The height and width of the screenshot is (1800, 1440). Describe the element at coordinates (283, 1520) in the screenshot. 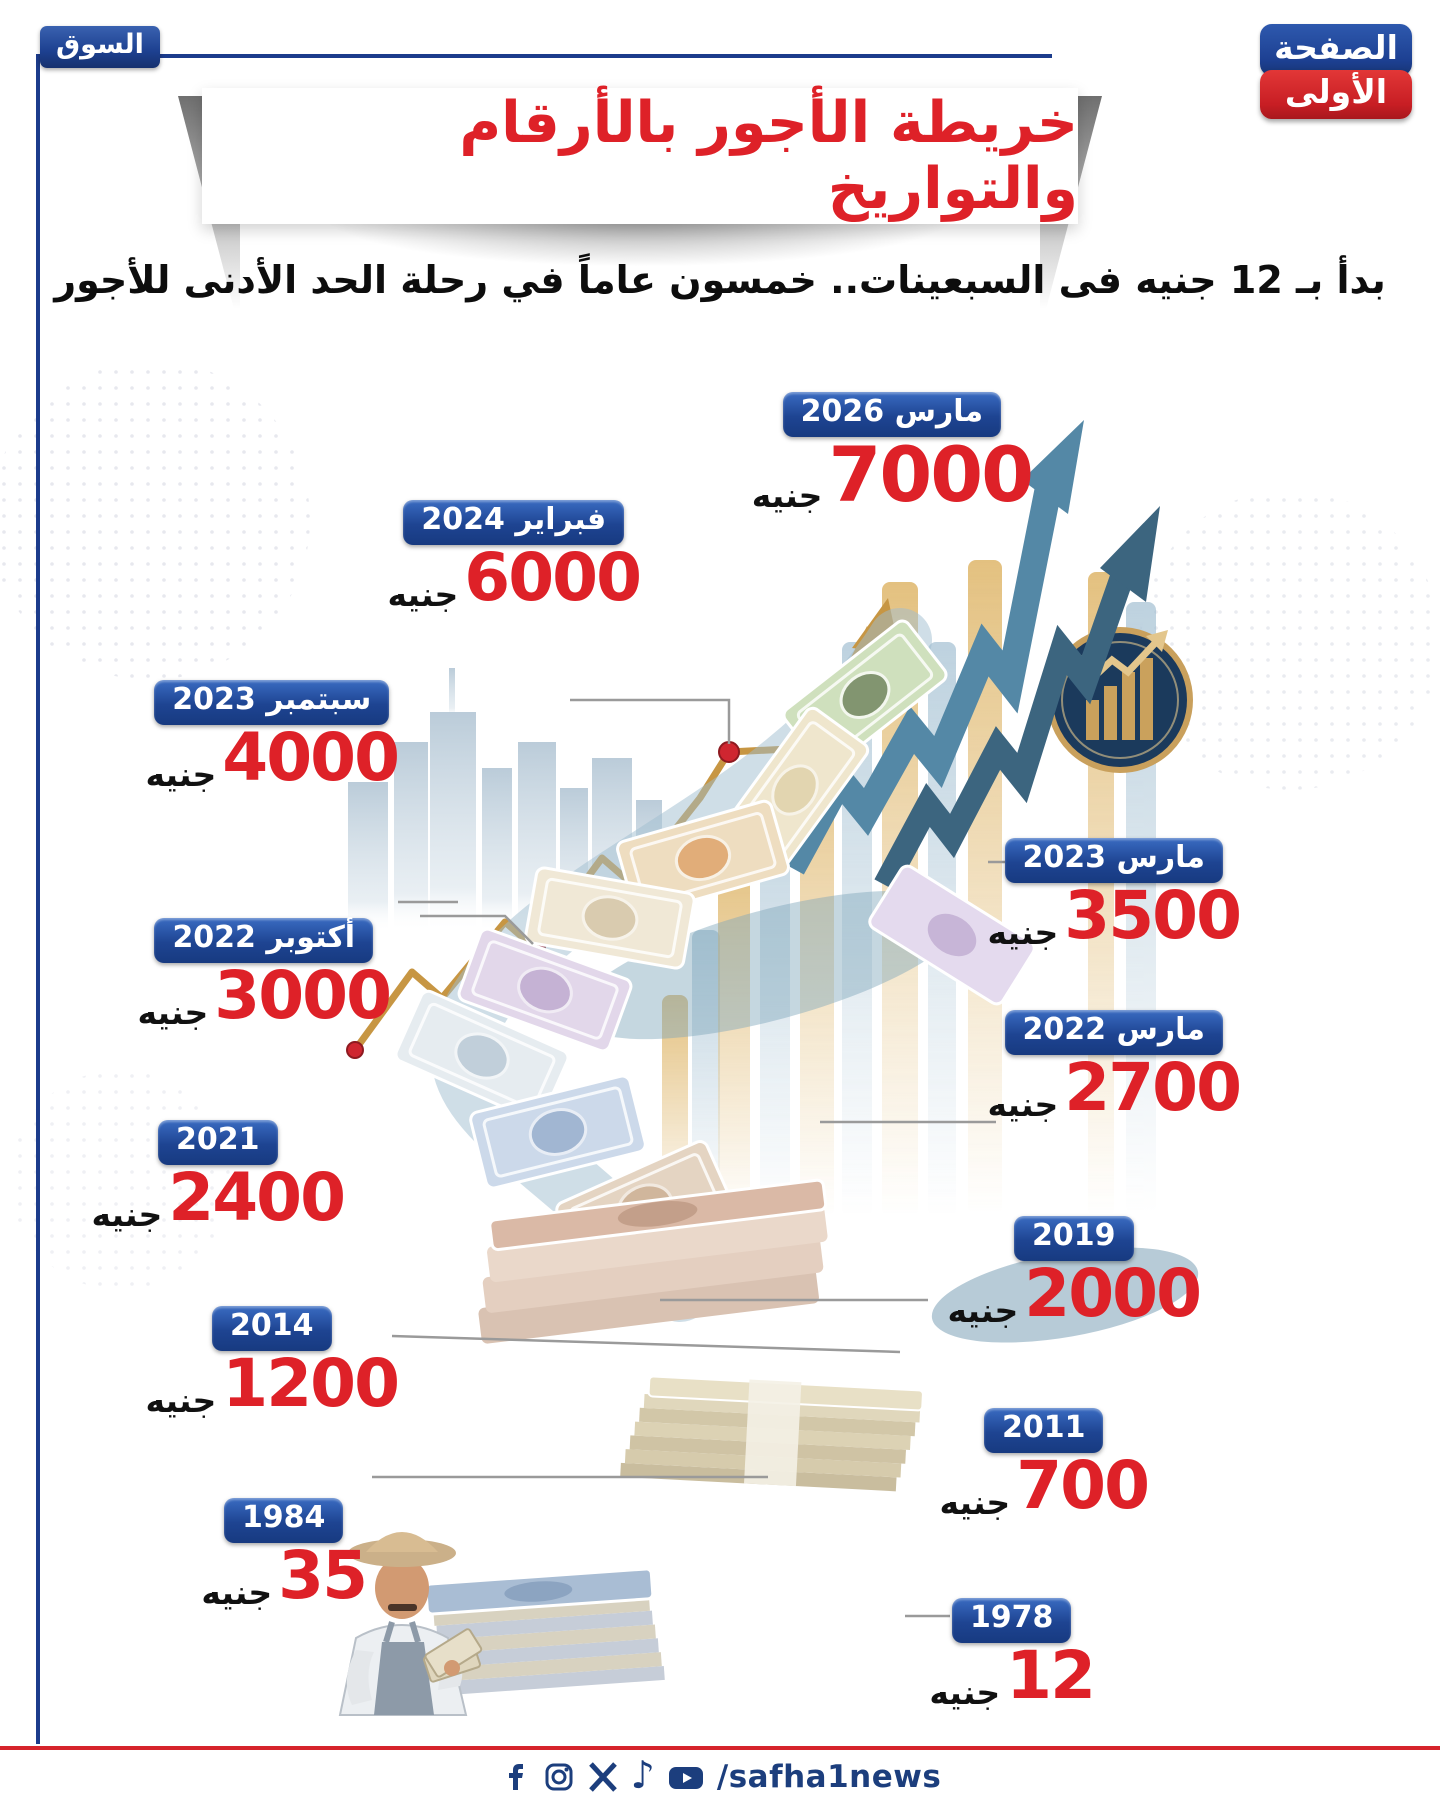

I see `year-badge: 1984` at that location.